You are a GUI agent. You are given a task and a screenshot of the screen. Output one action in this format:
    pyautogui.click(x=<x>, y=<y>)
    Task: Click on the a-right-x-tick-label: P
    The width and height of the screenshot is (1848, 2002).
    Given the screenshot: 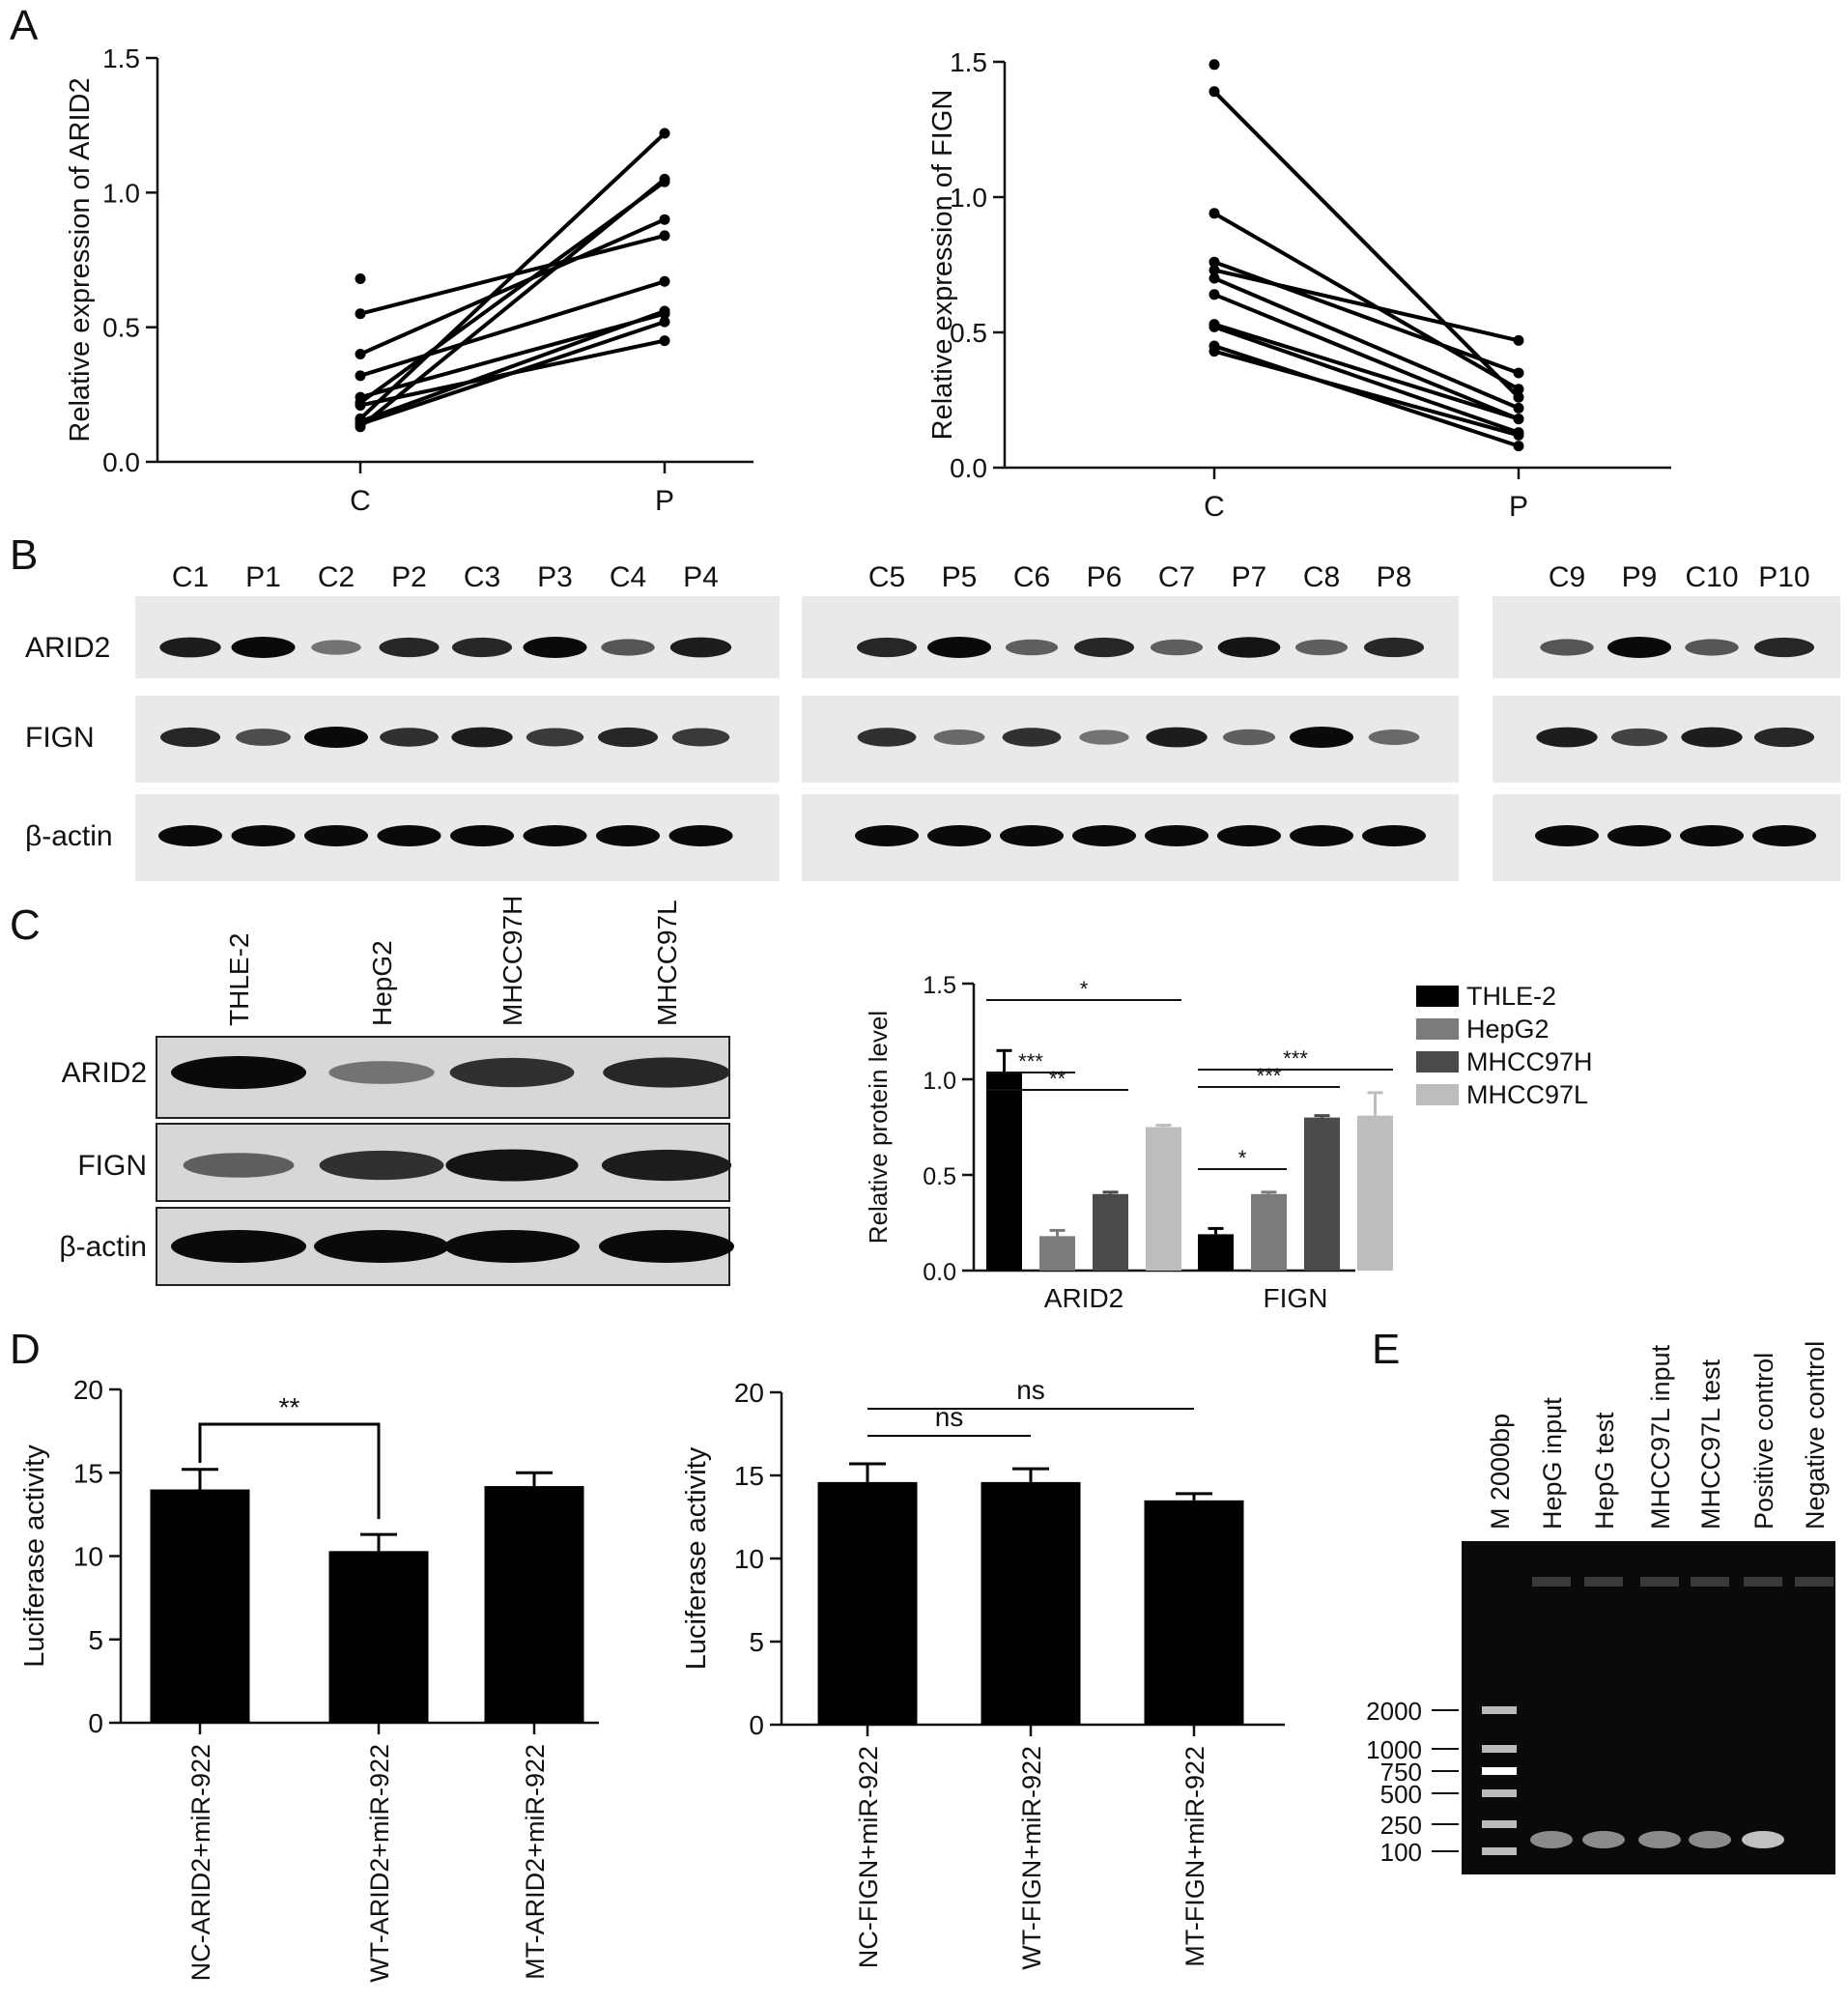 What is the action you would take?
    pyautogui.click(x=1518, y=507)
    